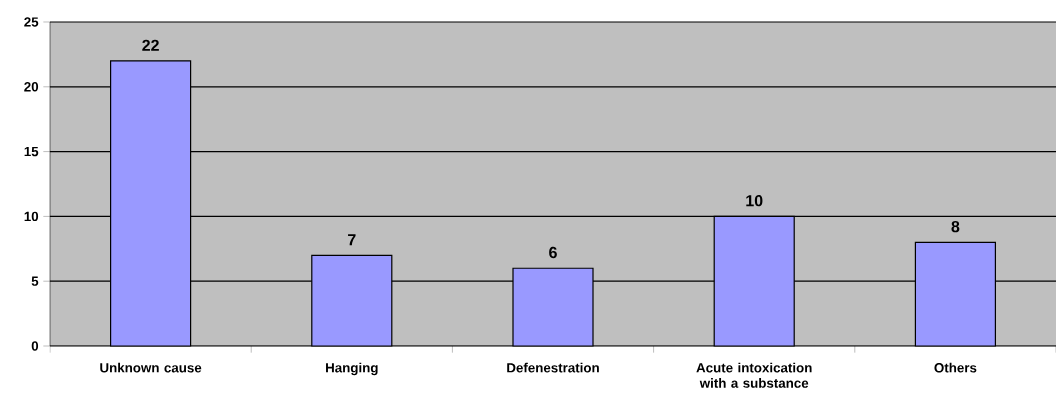 The image size is (1056, 414). Describe the element at coordinates (553, 367) in the screenshot. I see `x-tick-label: Defenestration` at that location.